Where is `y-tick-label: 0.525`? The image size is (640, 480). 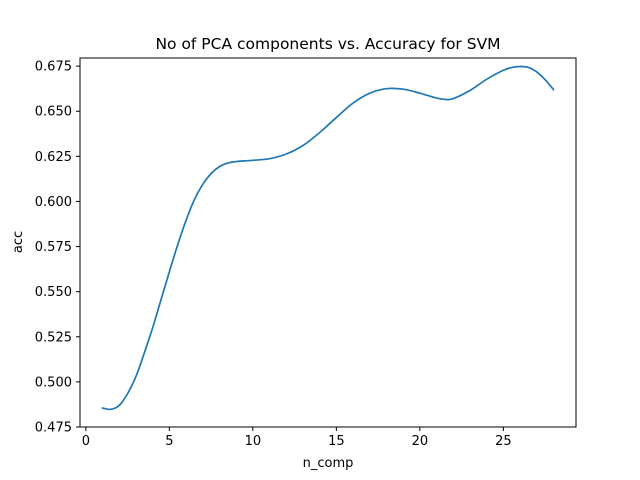
y-tick-label: 0.525 is located at coordinates (53, 337).